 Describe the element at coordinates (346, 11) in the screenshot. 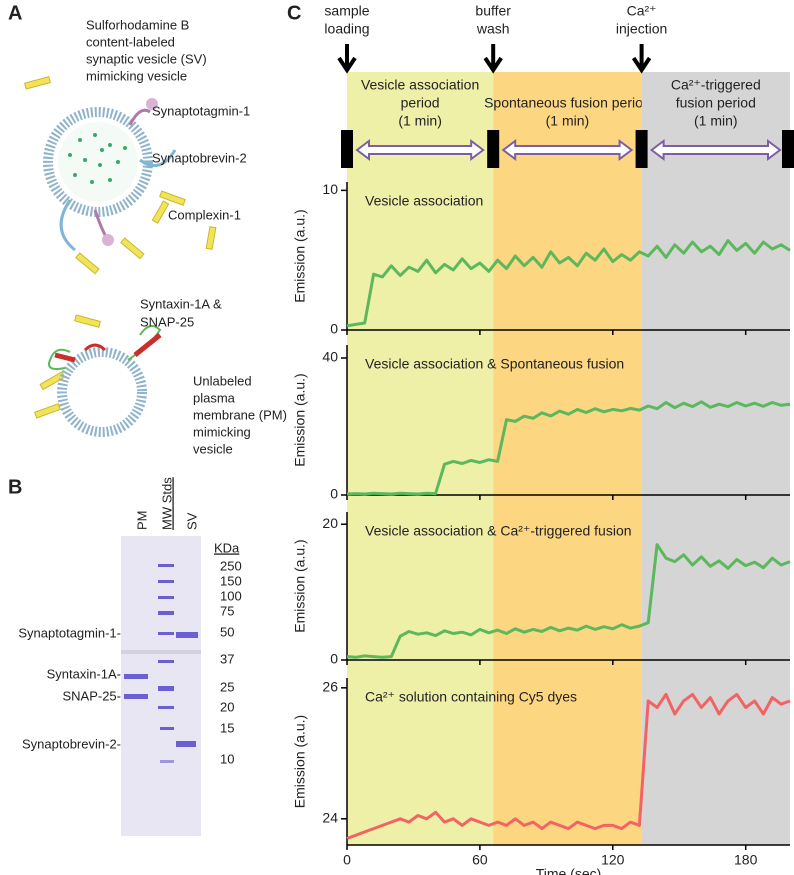

I see `event-label: sample` at that location.